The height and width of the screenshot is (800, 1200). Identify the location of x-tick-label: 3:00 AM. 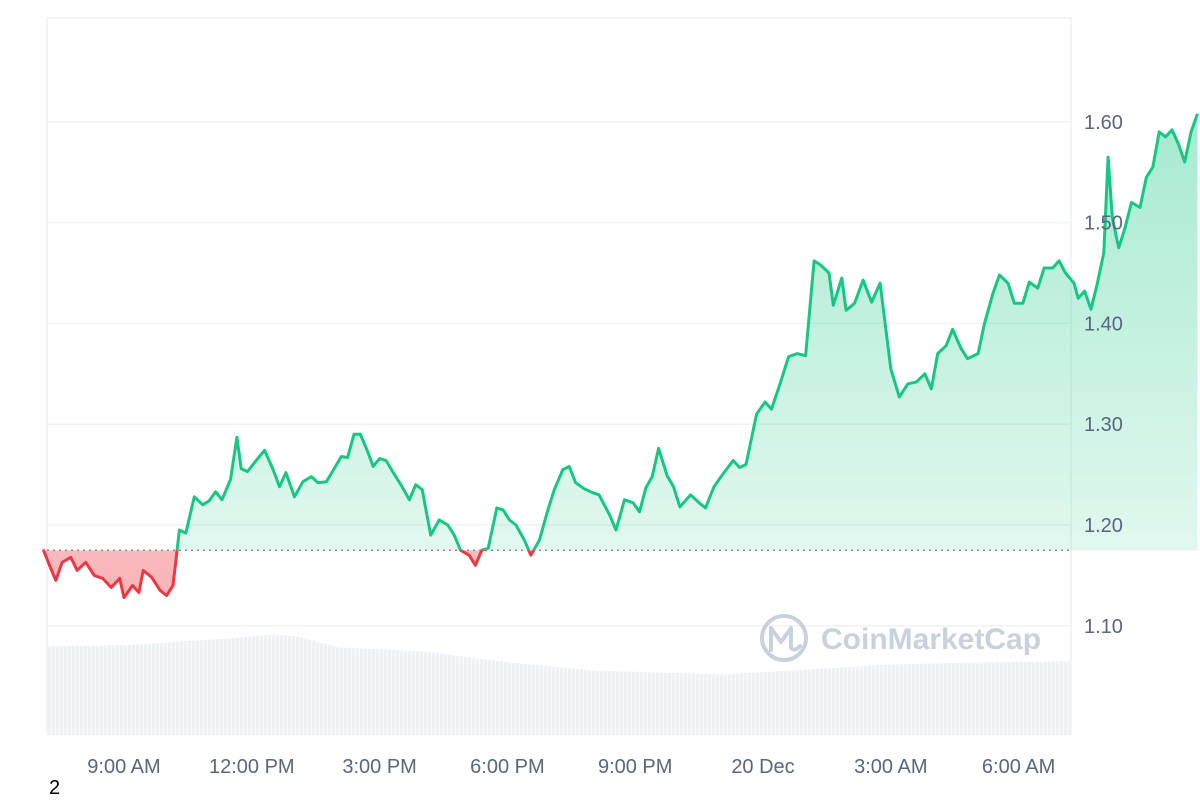
(890, 767).